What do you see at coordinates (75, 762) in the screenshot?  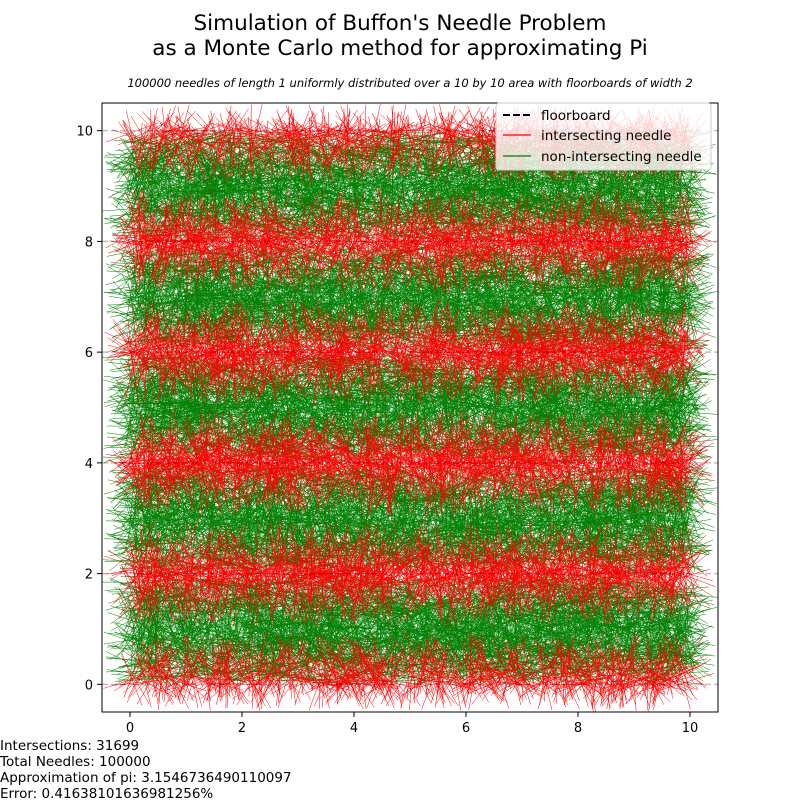 I see `stat-total-needles: Total Needles: 100000` at bounding box center [75, 762].